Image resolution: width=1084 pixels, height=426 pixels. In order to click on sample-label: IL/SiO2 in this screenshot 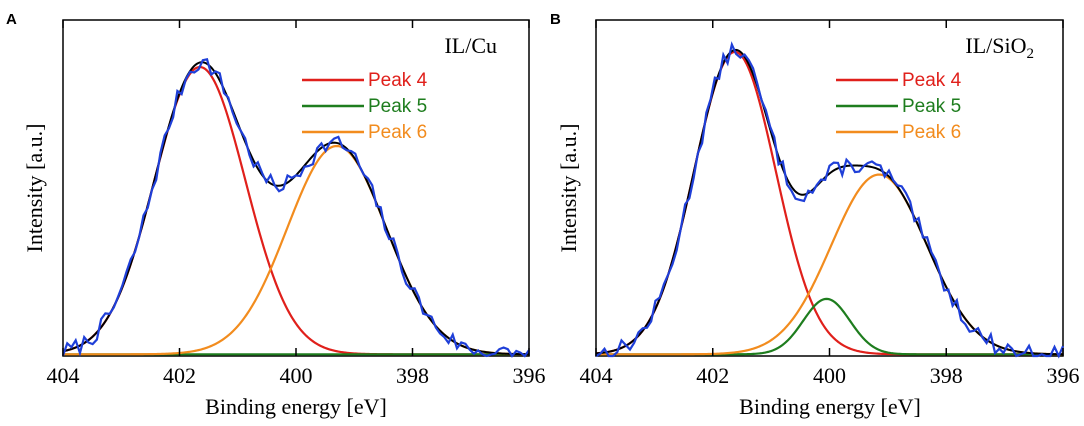, I will do `click(999, 47)`.